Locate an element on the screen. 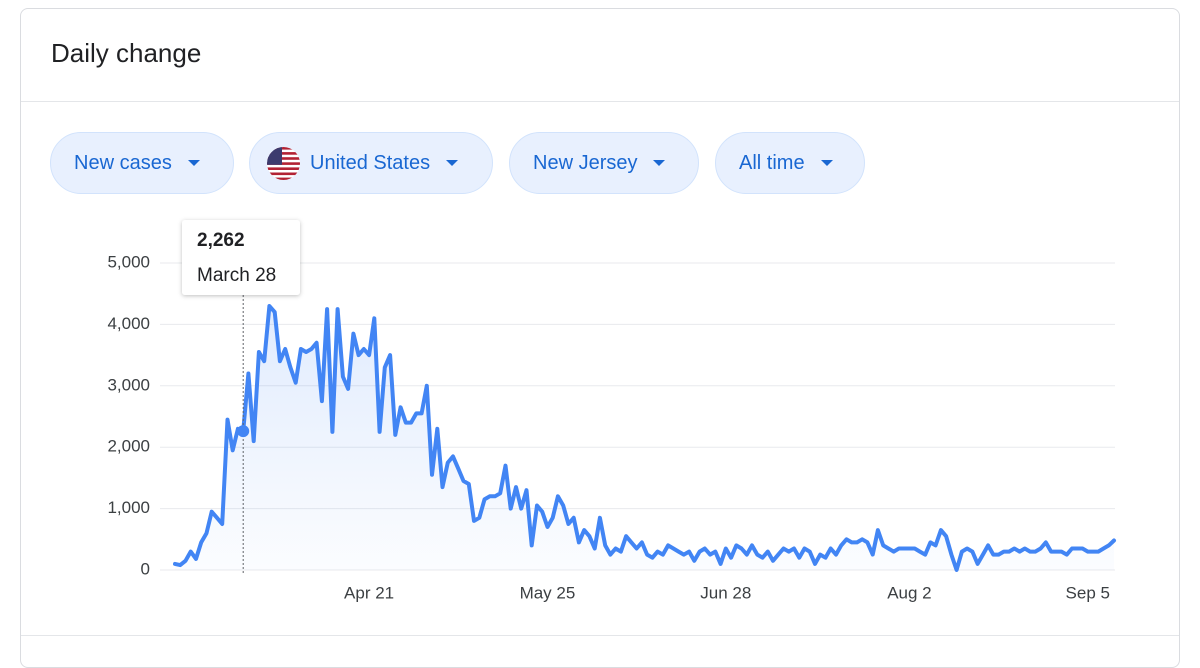 The height and width of the screenshot is (668, 1200). time-dropdown: All time is located at coordinates (790, 163).